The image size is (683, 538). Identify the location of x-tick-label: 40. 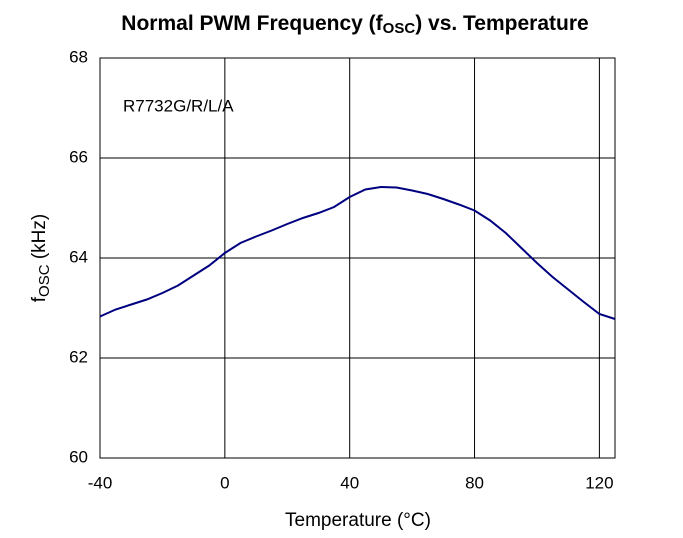
(349, 482).